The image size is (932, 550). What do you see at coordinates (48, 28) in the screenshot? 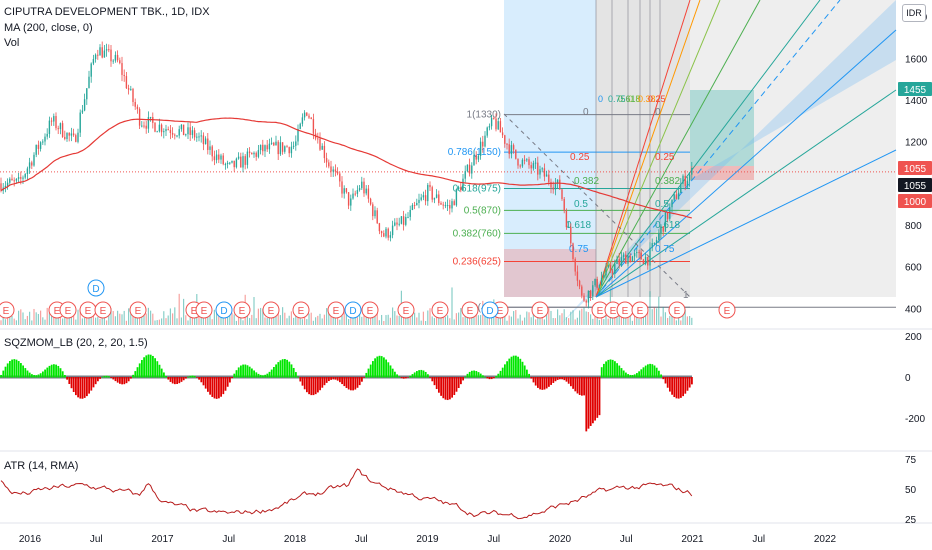
I see `ma-legend: MA (200, close, 0)` at bounding box center [48, 28].